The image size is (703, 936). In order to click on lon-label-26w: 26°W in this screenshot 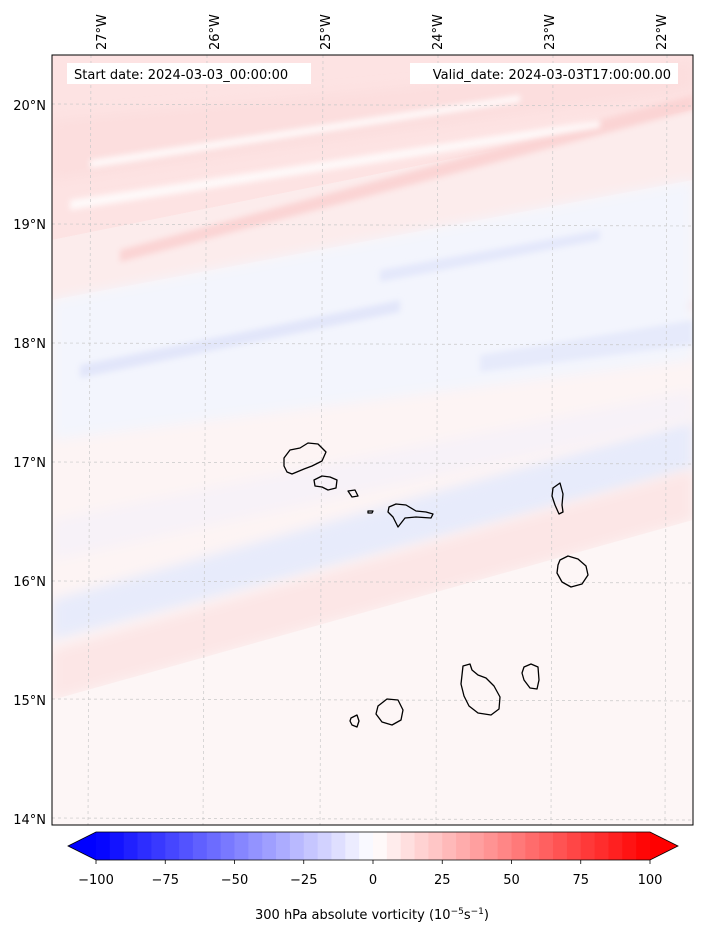, I will do `click(215, 32)`.